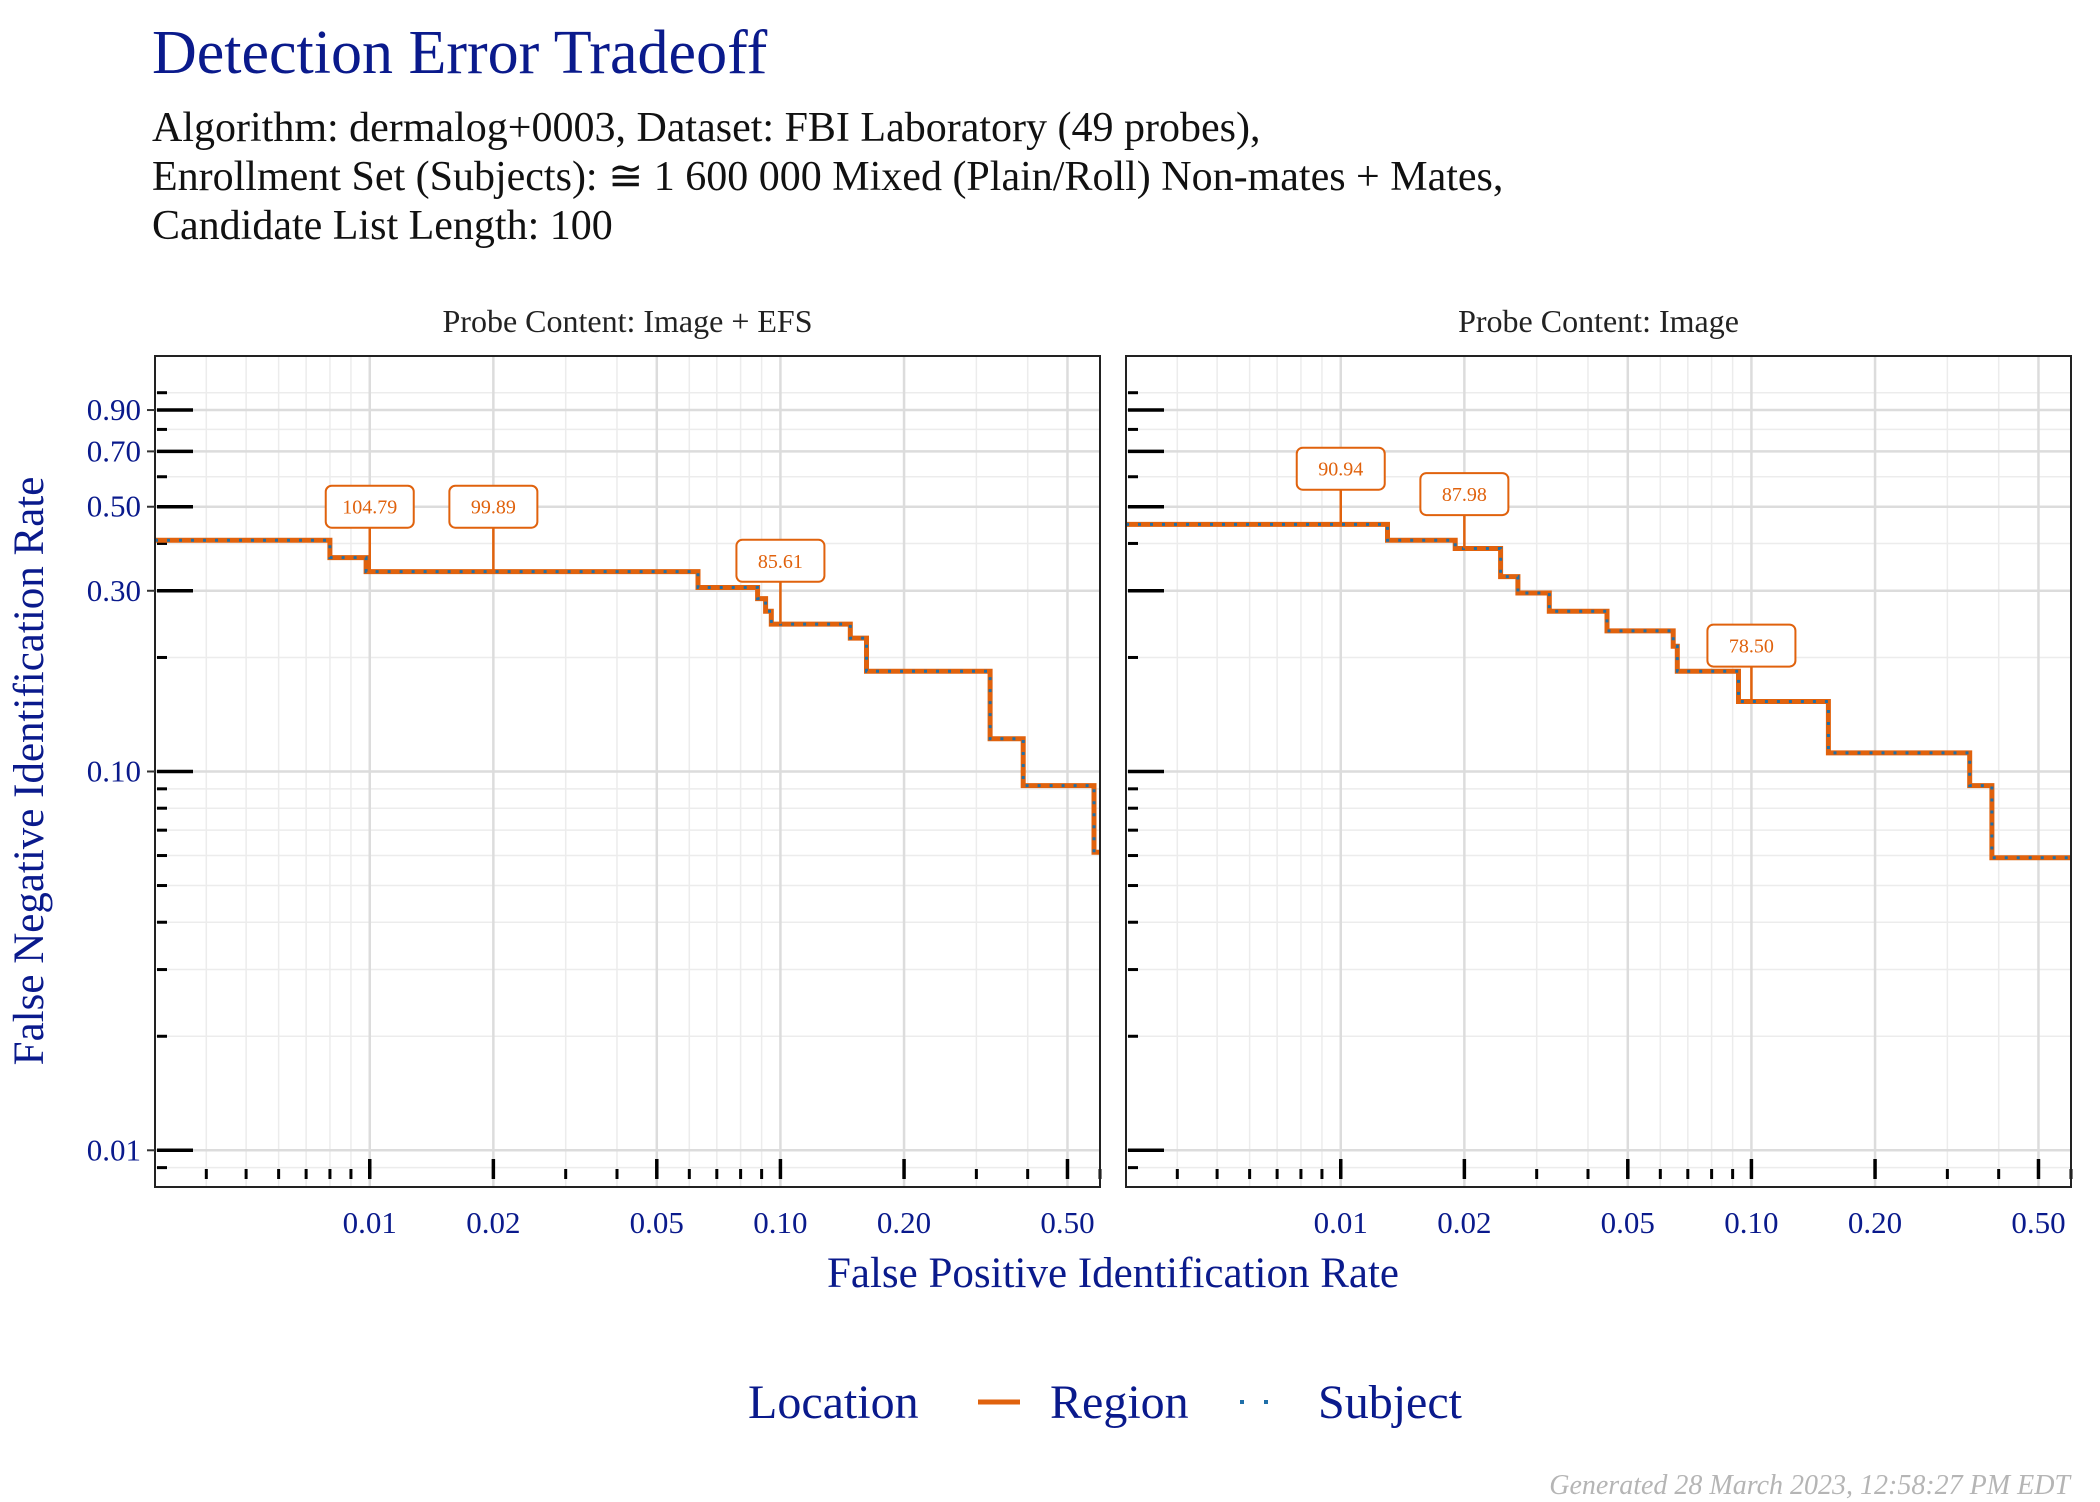  What do you see at coordinates (114, 506) in the screenshot?
I see `y-tick-label: 0.50` at bounding box center [114, 506].